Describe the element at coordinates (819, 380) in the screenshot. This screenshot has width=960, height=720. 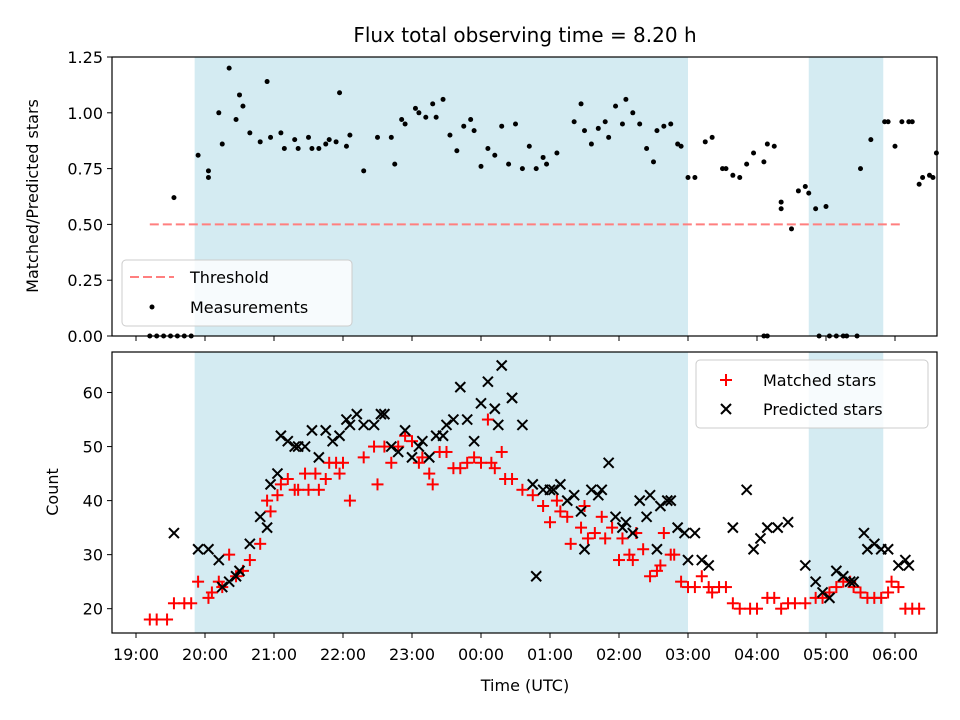
I see `matched-legend-label: Matched stars` at that location.